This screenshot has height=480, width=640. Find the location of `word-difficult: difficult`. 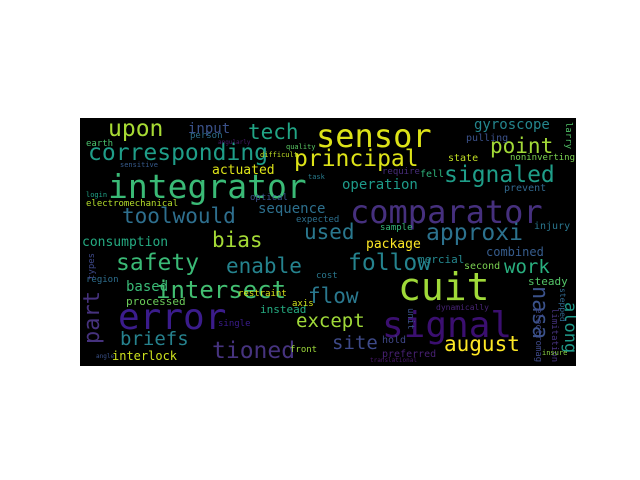

word-difficult: difficult is located at coordinates (279, 155).